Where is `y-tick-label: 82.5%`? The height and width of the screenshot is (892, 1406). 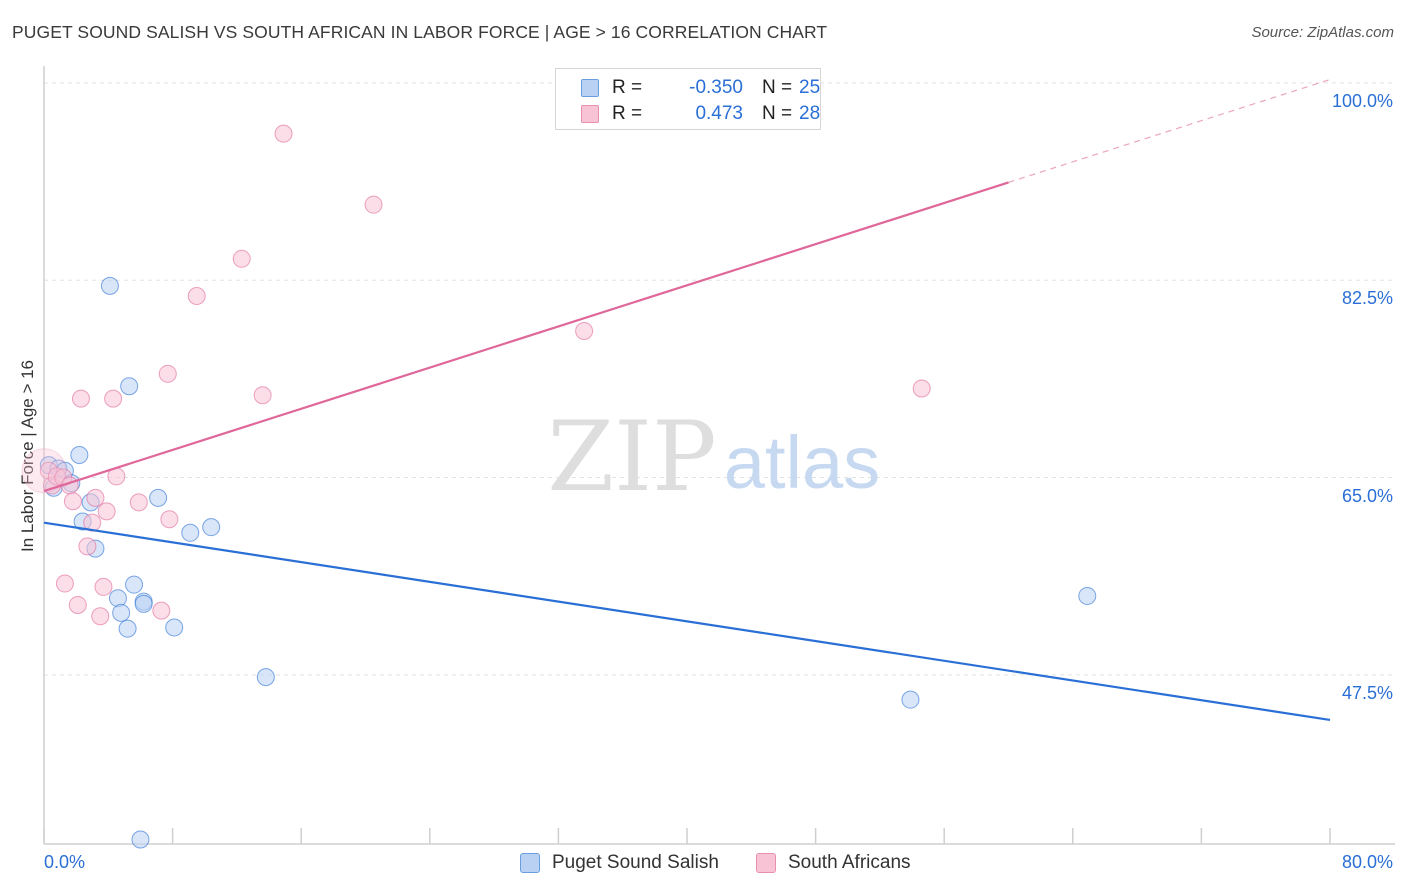 y-tick-label: 82.5% is located at coordinates (1367, 298).